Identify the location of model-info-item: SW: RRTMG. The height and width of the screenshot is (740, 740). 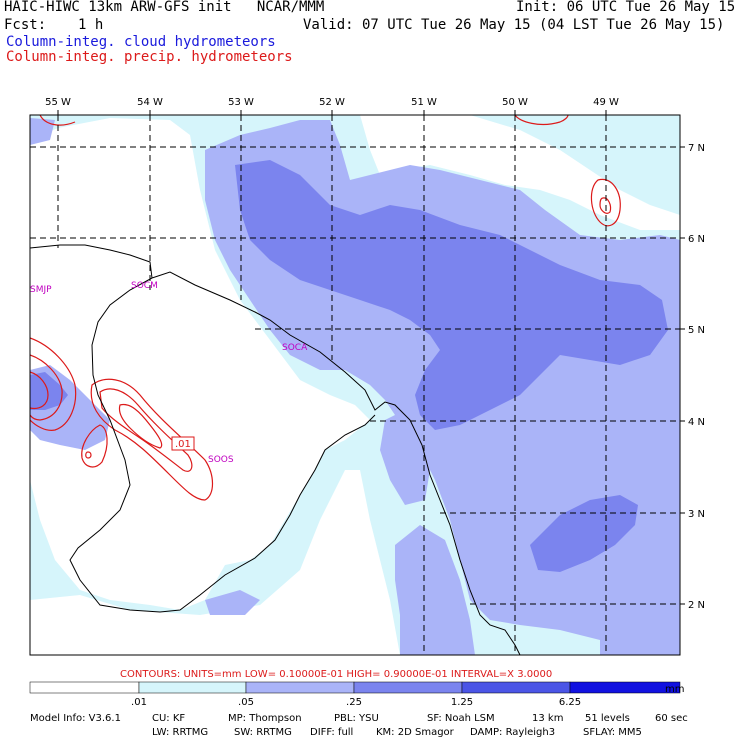
(263, 732).